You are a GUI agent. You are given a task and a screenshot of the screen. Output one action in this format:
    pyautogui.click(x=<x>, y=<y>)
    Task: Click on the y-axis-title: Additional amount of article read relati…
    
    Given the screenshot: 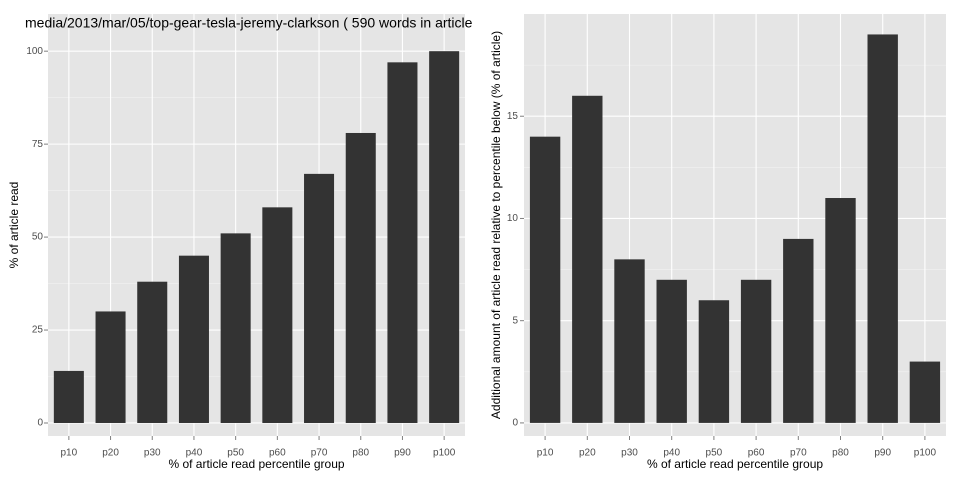 What is the action you would take?
    pyautogui.click(x=496, y=225)
    